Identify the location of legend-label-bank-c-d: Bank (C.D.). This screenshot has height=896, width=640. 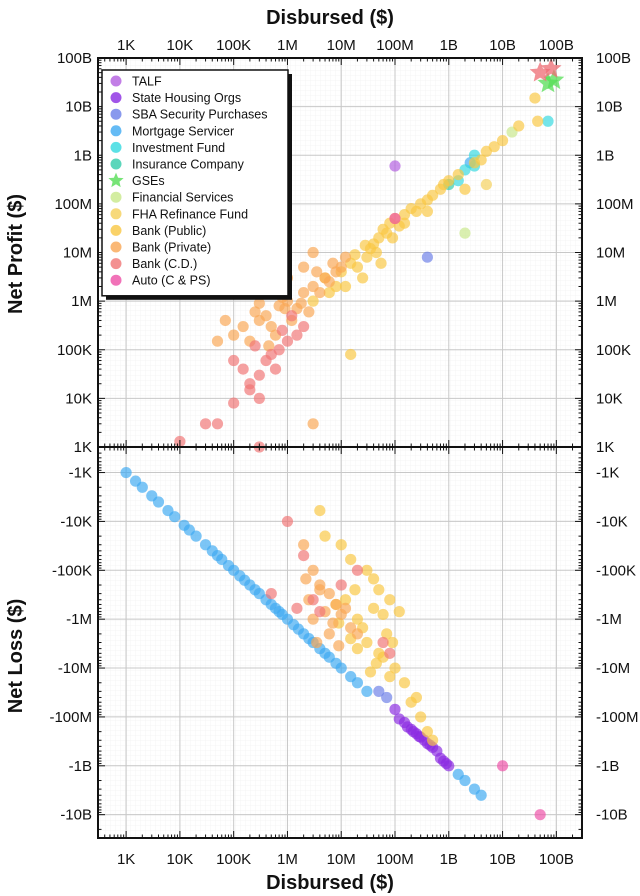
(164, 264).